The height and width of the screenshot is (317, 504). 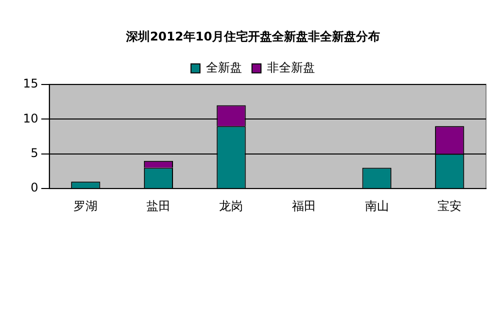 What do you see at coordinates (450, 205) in the screenshot?
I see `x-tick-label: 宝安` at bounding box center [450, 205].